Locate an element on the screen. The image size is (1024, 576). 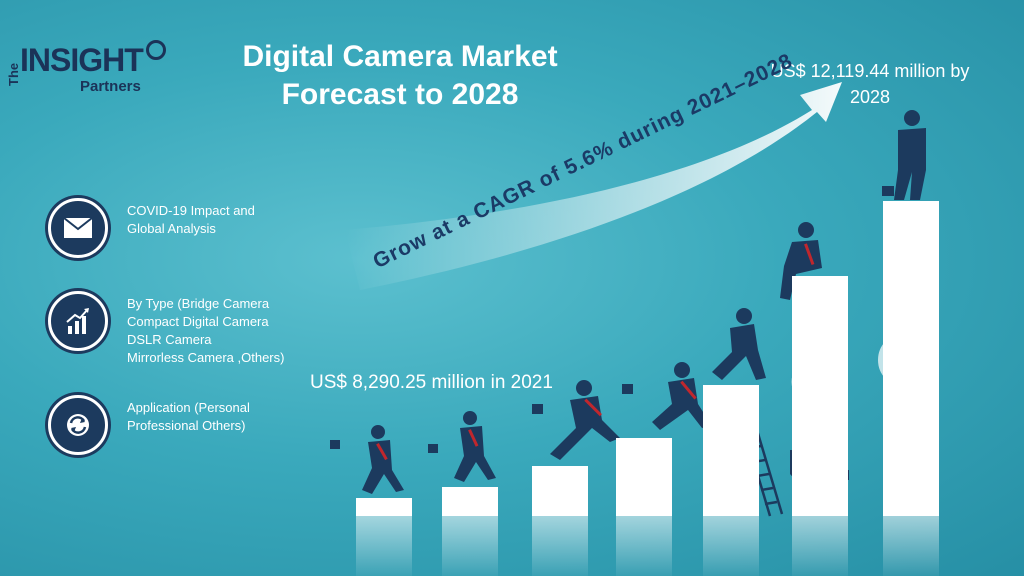
feature-covid-text: COVID-19 Impact and Global Analysis is located at coordinates (191, 220).